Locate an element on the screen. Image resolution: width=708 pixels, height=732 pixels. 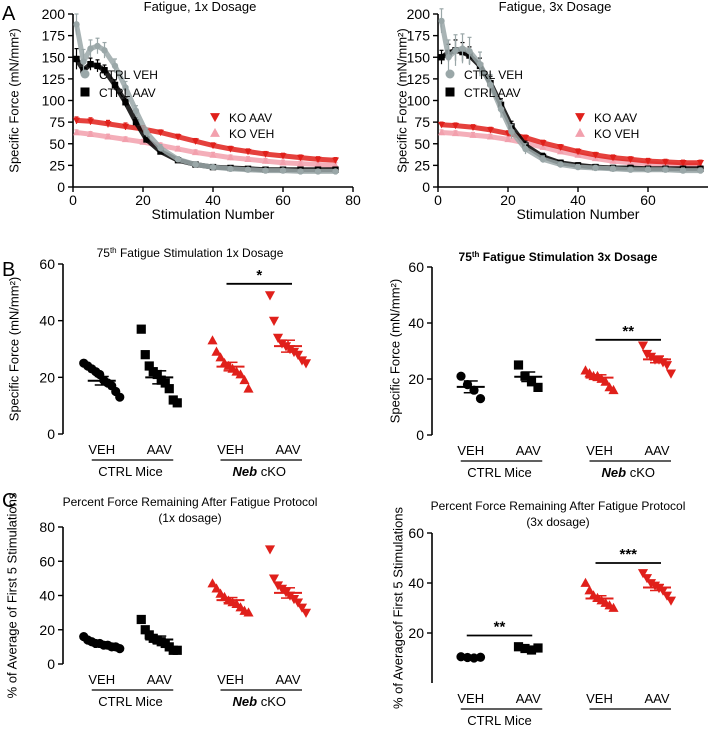
y-tick-label: 100 is located at coordinates (54, 101).